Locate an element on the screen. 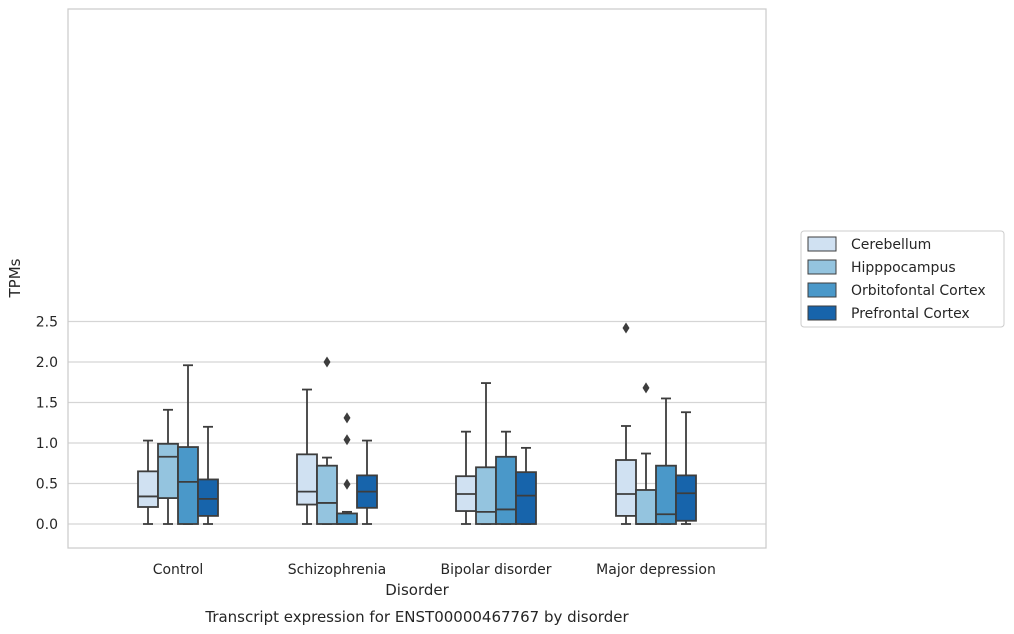 This screenshot has height=634, width=1014. x-tick-label: Bipolar disorder is located at coordinates (495, 570).